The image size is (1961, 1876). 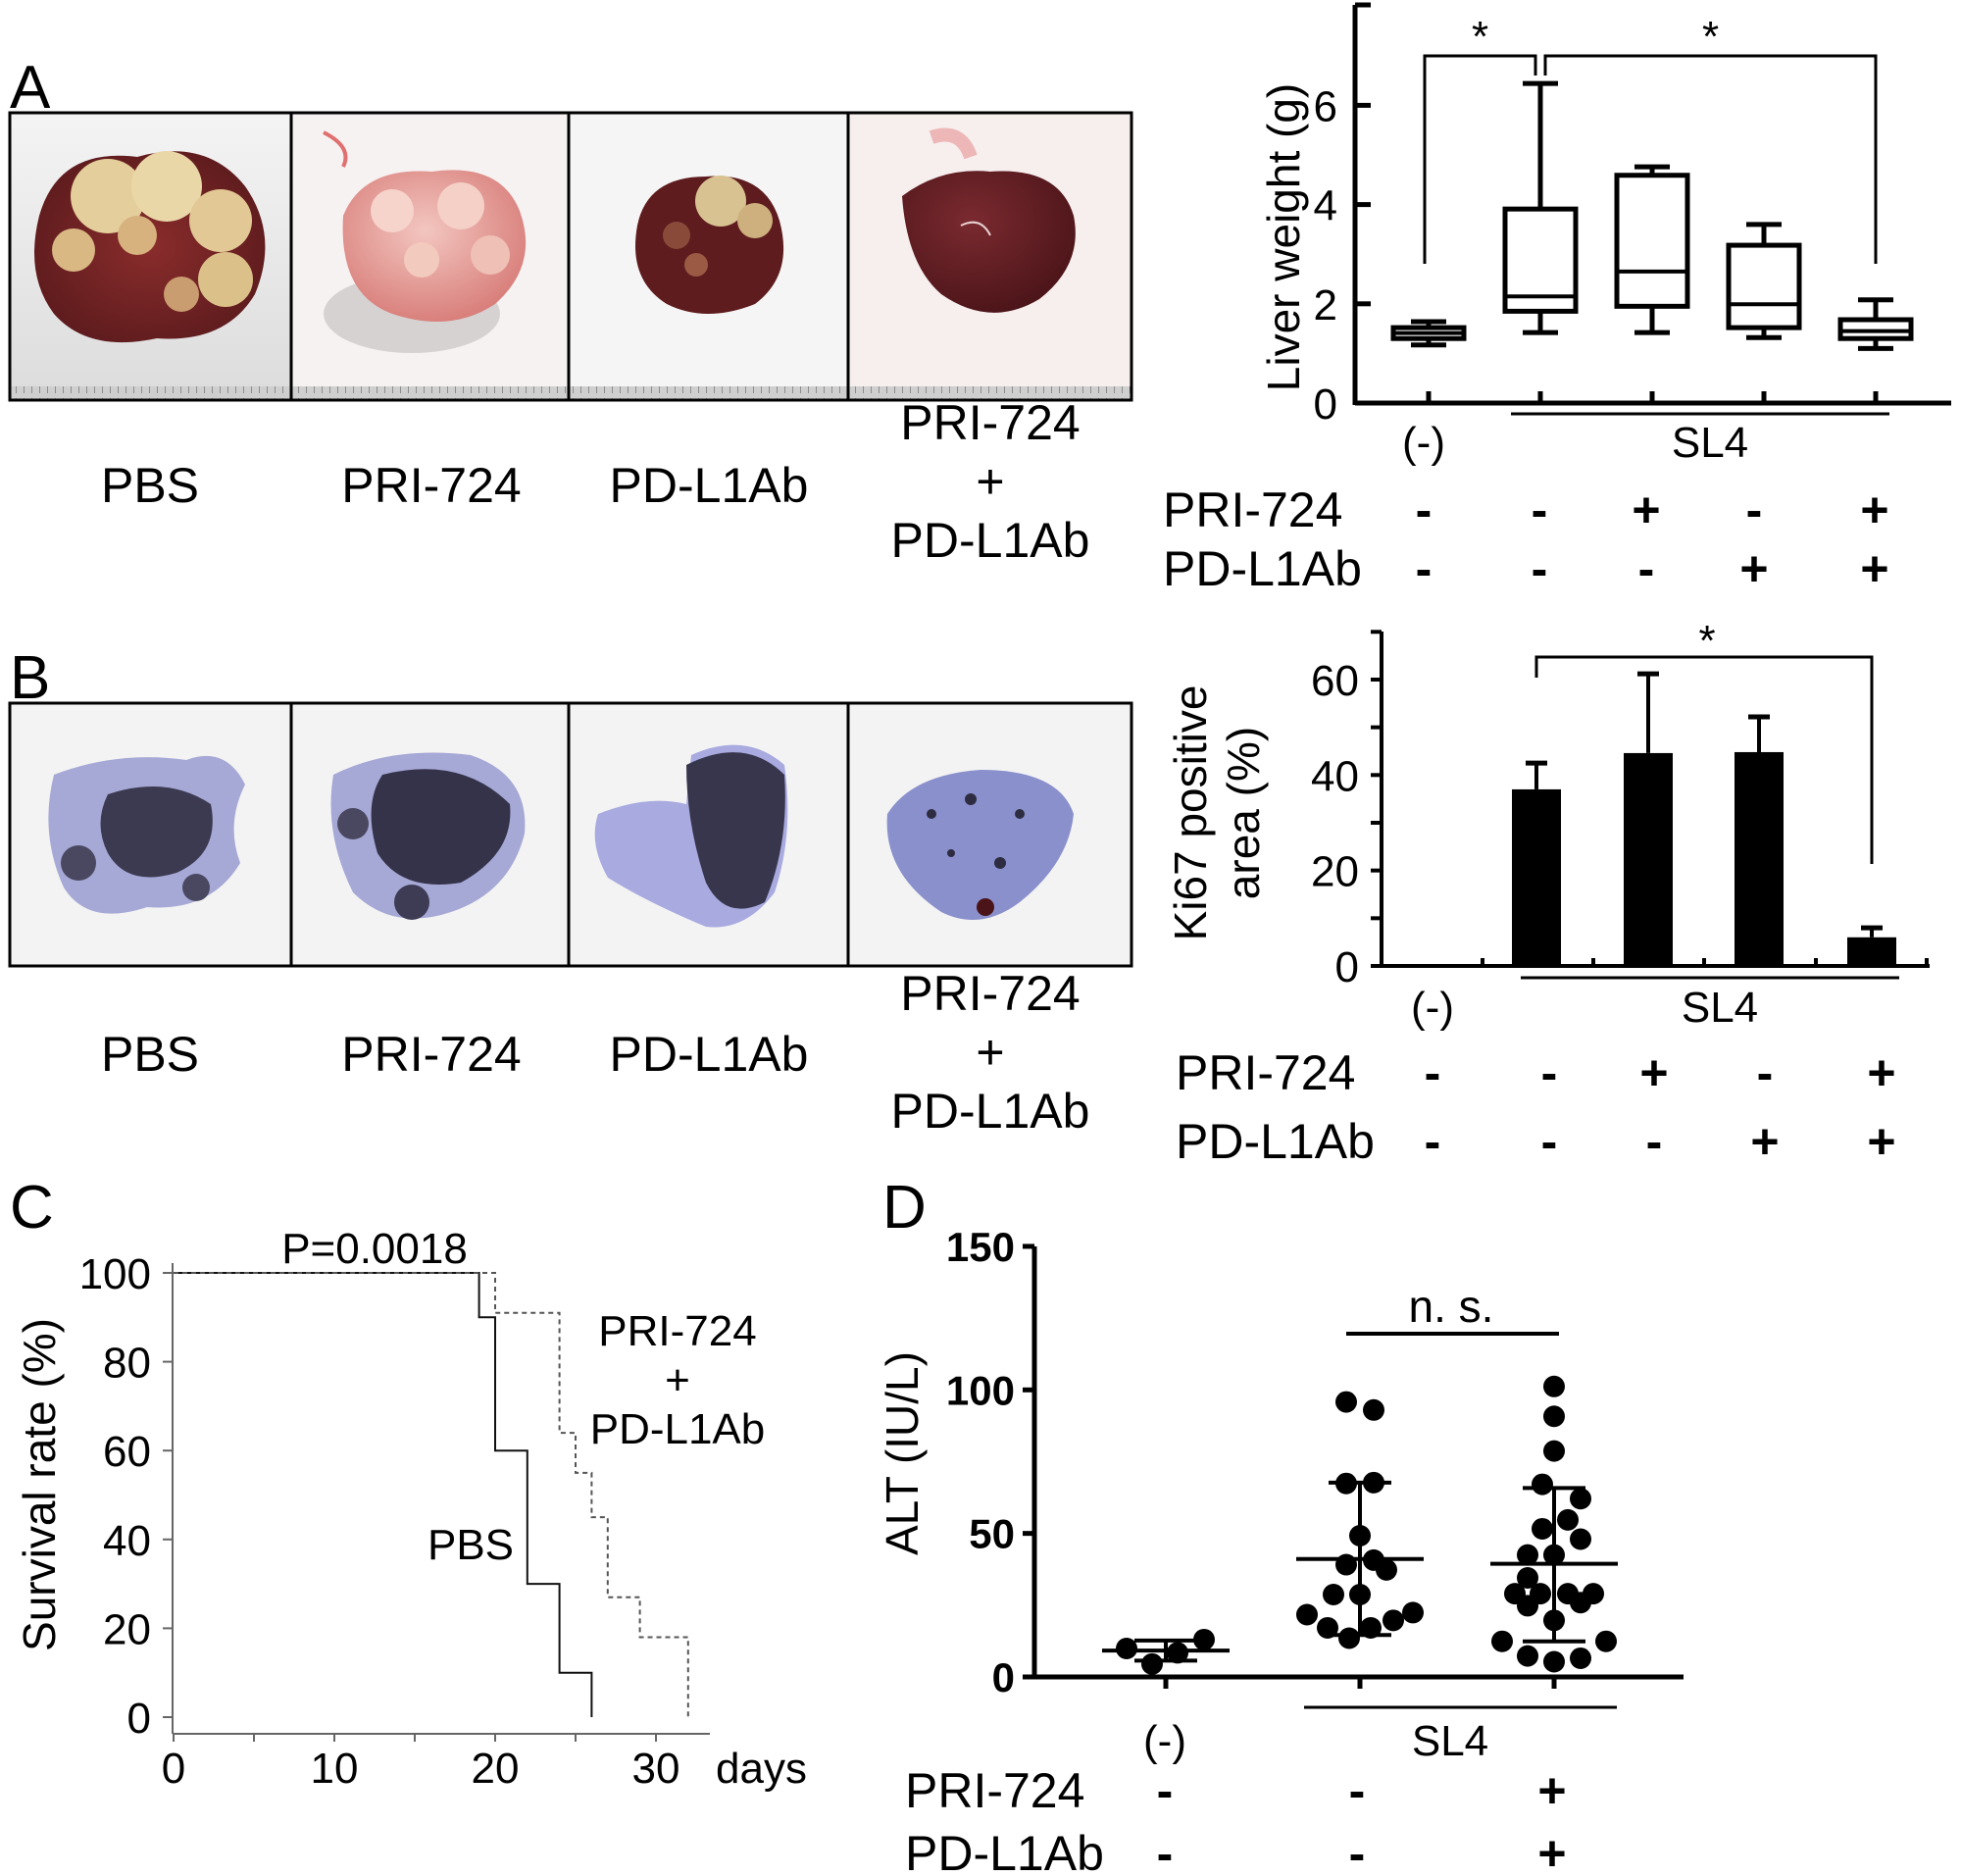 I want to click on group-label-control: (-), so click(x=1164, y=1741).